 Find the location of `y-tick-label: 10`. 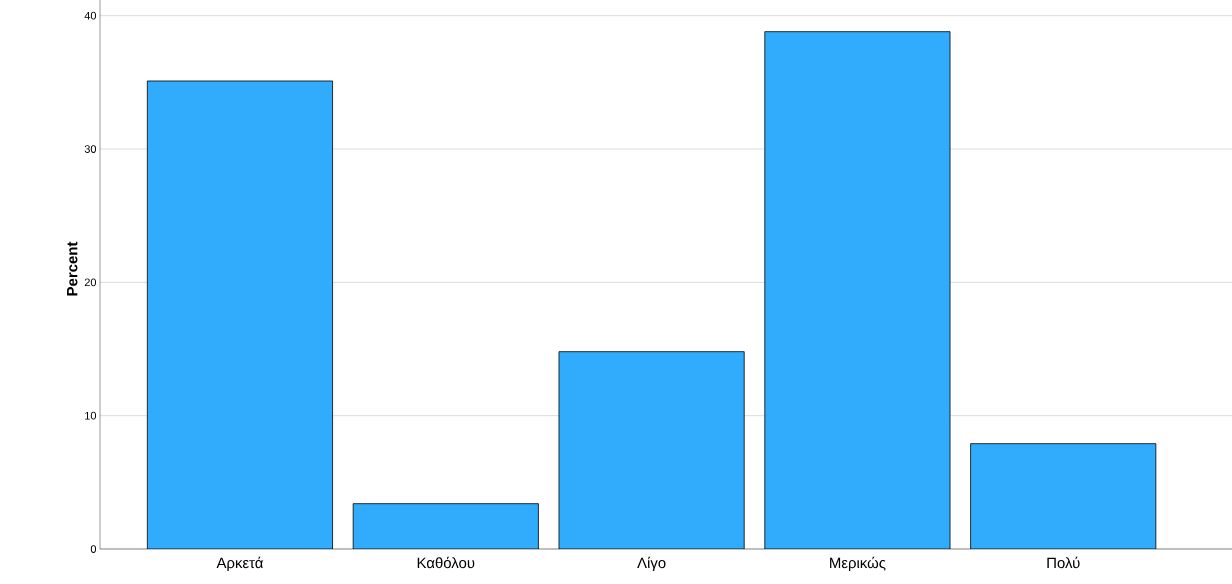

y-tick-label: 10 is located at coordinates (91, 415).